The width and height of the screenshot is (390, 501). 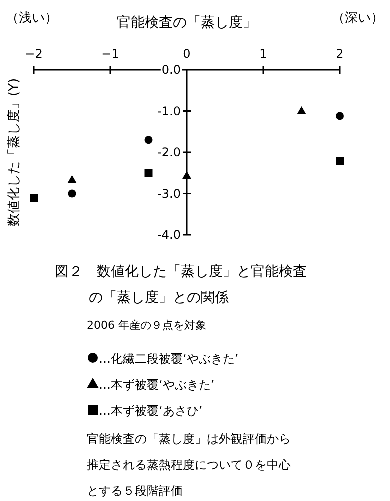 What do you see at coordinates (189, 465) in the screenshot?
I see `text: 官能検査の「蒸し度」は外観評価から推定される蒸熱程度について０を中心とする５段階評価` at bounding box center [189, 465].